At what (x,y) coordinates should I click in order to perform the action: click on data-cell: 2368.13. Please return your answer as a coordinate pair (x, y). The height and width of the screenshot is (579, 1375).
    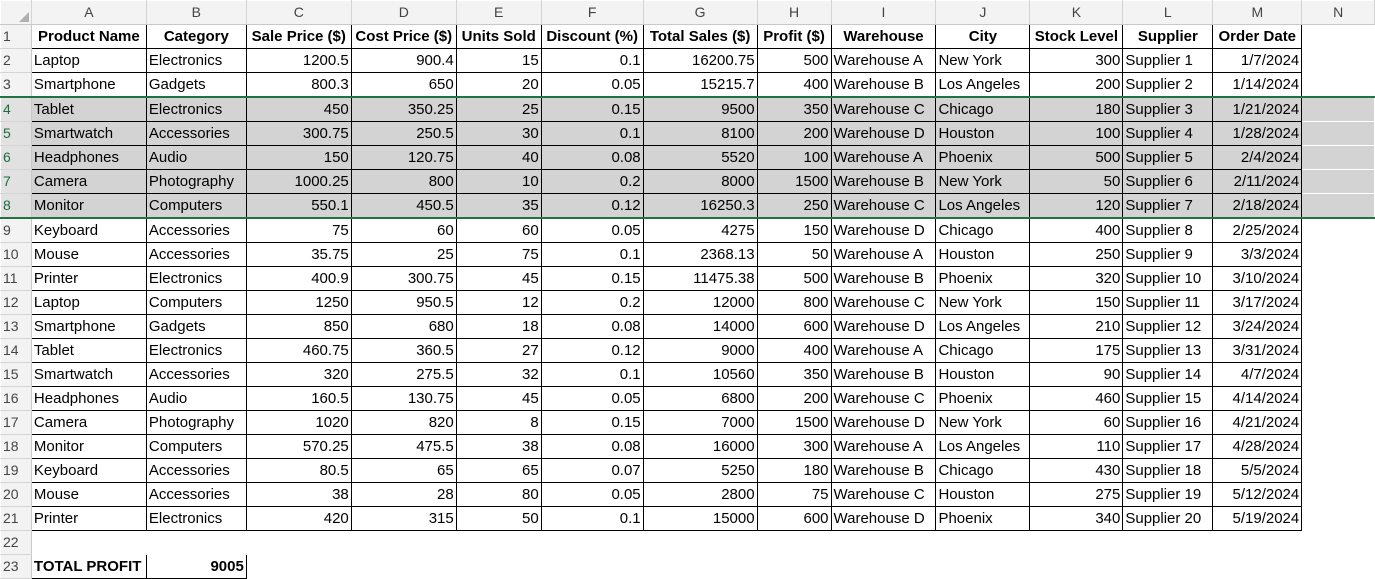
    Looking at the image, I should click on (700, 254).